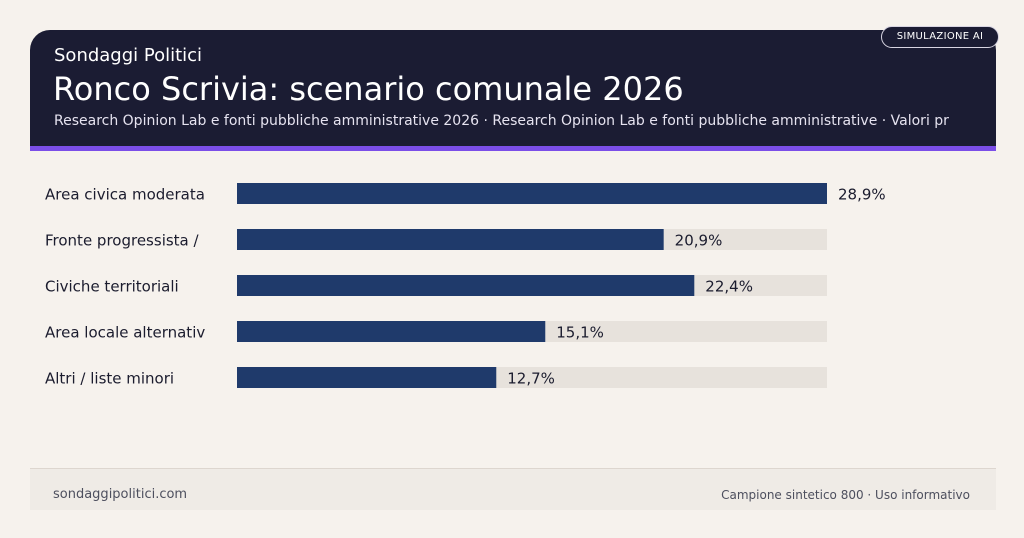 This screenshot has width=1024, height=538. Describe the element at coordinates (699, 241) in the screenshot. I see `value-label: 20,9%` at that location.